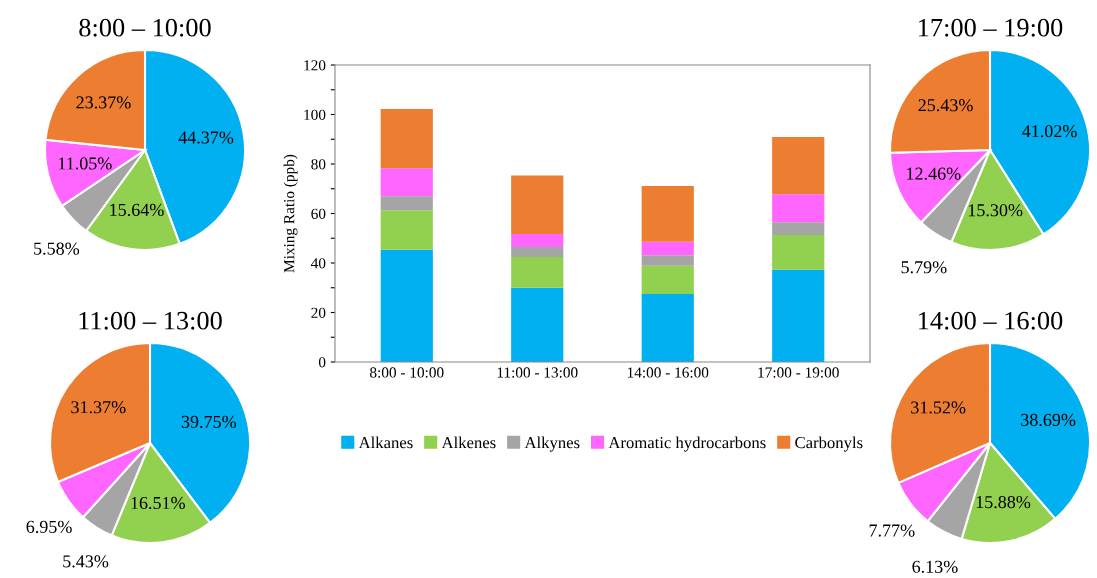  I want to click on data-label: 41.02%, so click(1049, 131).